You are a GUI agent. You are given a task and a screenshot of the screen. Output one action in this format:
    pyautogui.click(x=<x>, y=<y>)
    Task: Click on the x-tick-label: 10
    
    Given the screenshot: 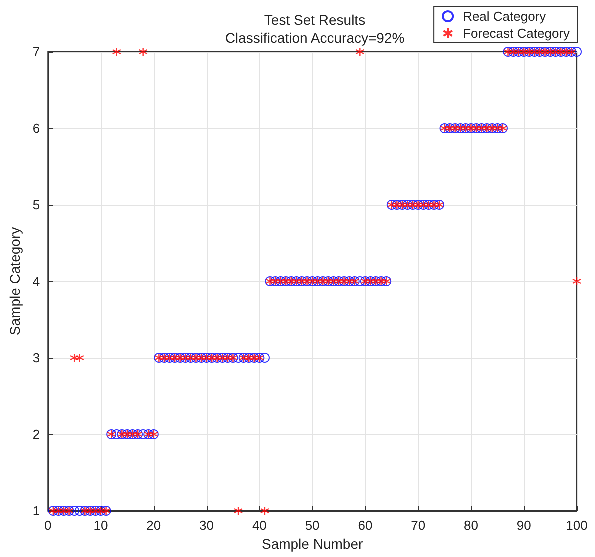 What is the action you would take?
    pyautogui.click(x=101, y=525)
    